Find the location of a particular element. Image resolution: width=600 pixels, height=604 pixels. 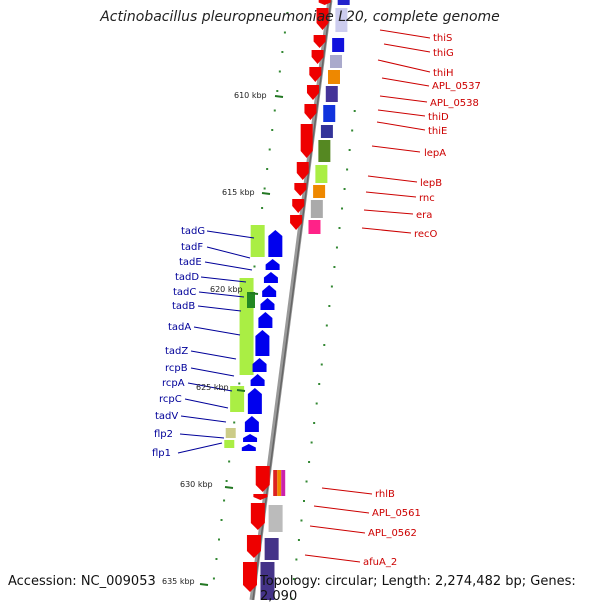

gene-label: rnc is located at coordinates (427, 198).